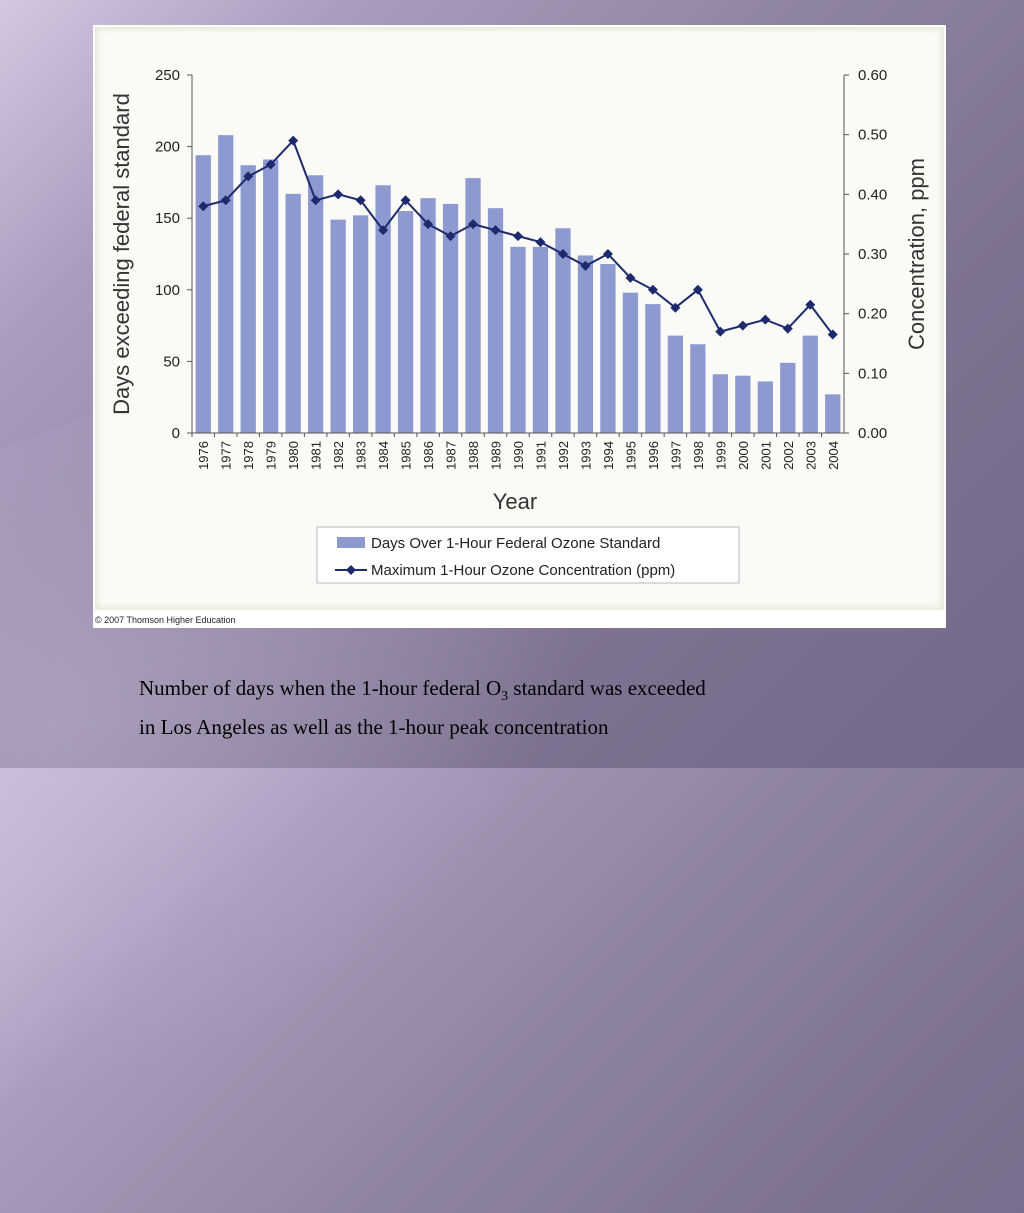 Image resolution: width=1024 pixels, height=1213 pixels. Describe the element at coordinates (652, 289) in the screenshot. I see `concentration-point-1996` at that location.